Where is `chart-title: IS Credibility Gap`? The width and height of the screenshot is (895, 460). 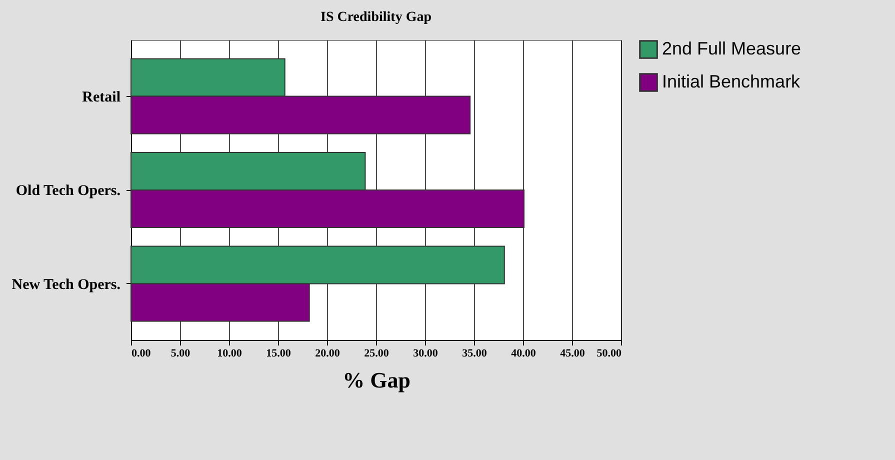 chart-title: IS Credibility Gap is located at coordinates (376, 17).